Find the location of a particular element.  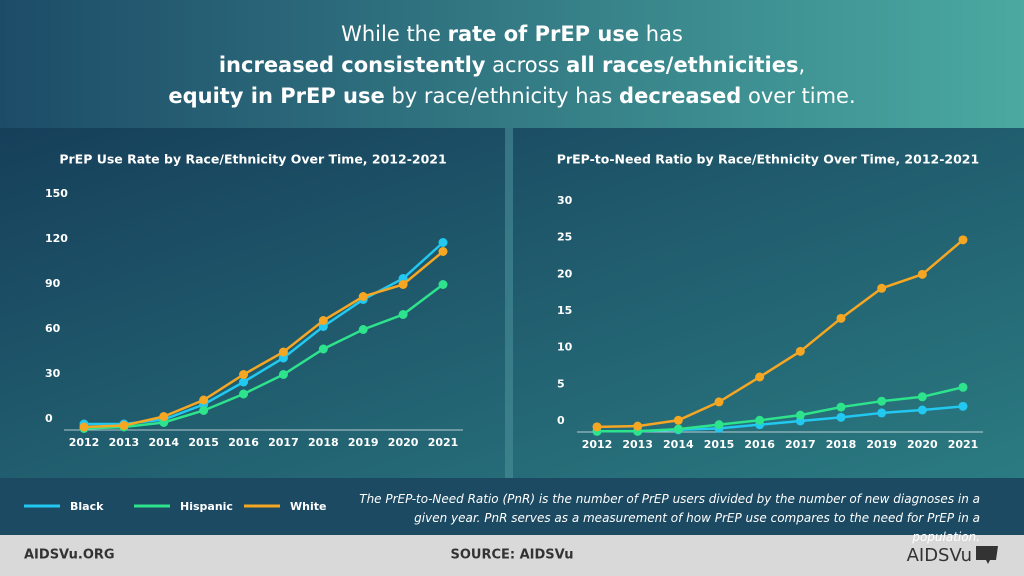

y-tick-label: 60 is located at coordinates (53, 328).